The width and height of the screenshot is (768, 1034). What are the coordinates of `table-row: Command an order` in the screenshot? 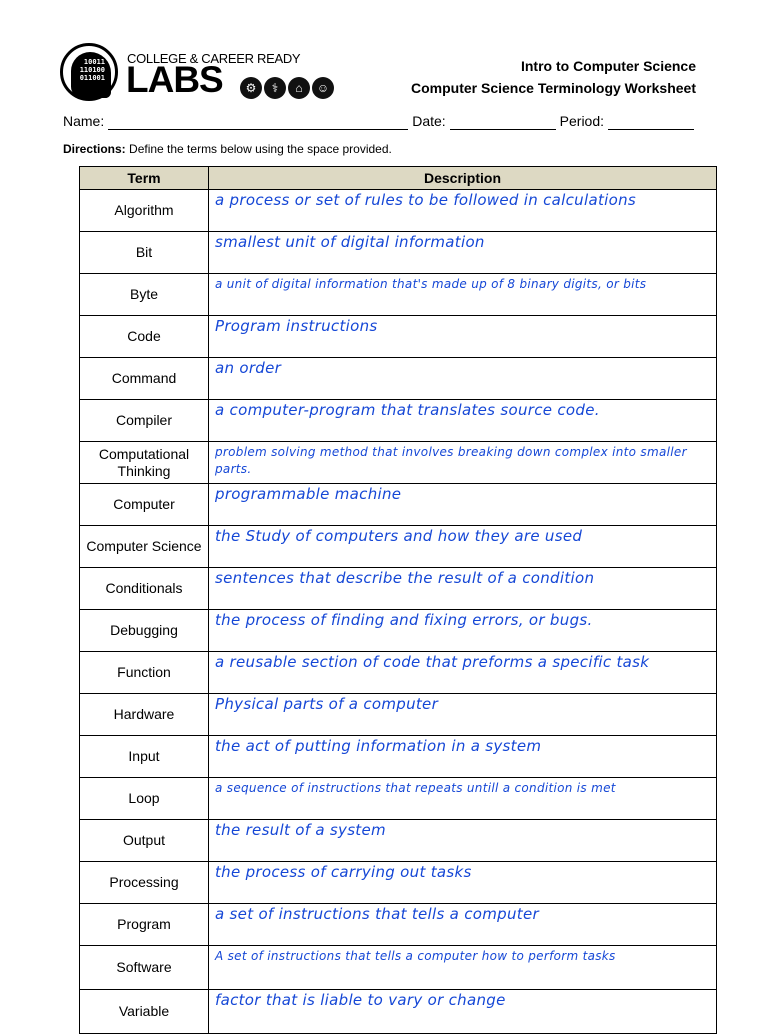 It's located at (398, 378).